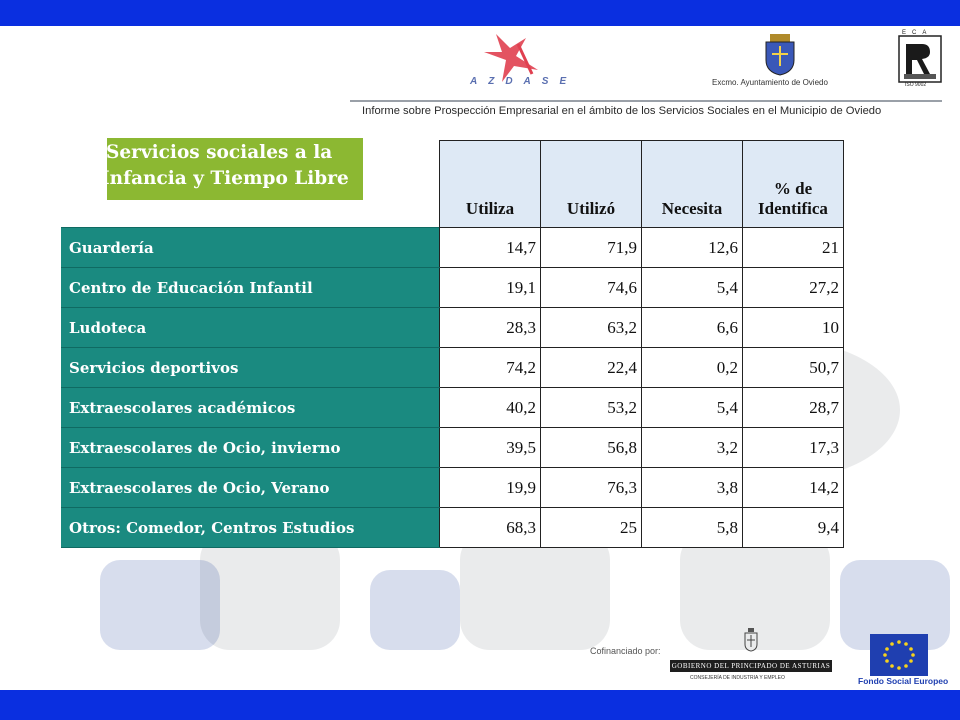 This screenshot has width=960, height=720. What do you see at coordinates (793, 247) in the screenshot?
I see `cell-identifica: 21` at bounding box center [793, 247].